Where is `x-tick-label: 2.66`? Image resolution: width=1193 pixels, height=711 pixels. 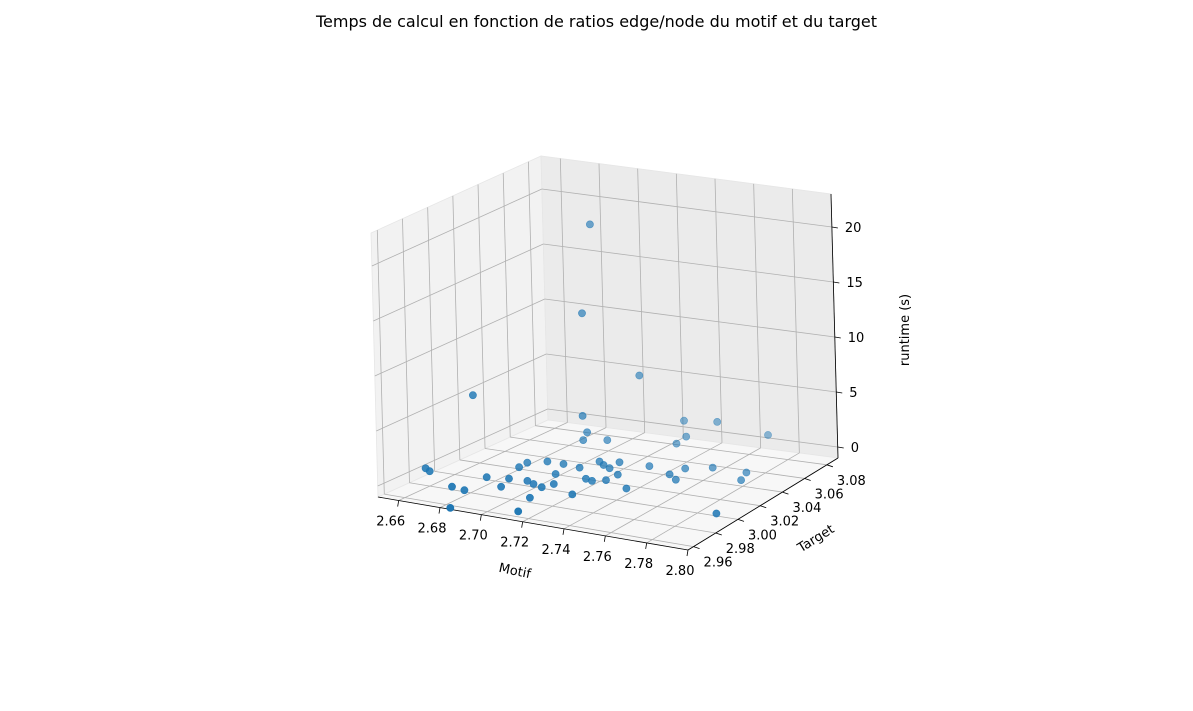 x-tick-label: 2.66 is located at coordinates (390, 522).